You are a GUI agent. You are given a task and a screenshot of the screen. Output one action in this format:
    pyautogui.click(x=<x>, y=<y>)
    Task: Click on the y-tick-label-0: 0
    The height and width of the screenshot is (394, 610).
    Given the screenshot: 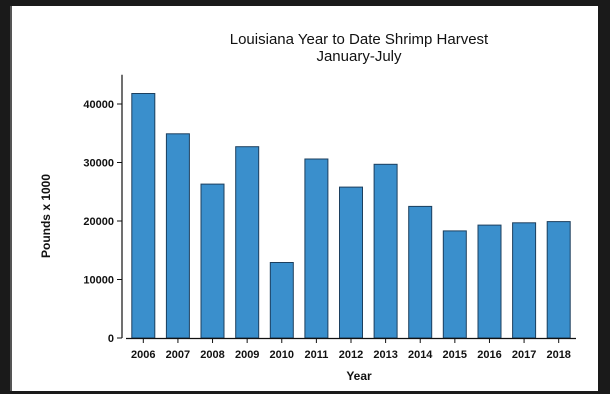 What is the action you would take?
    pyautogui.click(x=111, y=339)
    